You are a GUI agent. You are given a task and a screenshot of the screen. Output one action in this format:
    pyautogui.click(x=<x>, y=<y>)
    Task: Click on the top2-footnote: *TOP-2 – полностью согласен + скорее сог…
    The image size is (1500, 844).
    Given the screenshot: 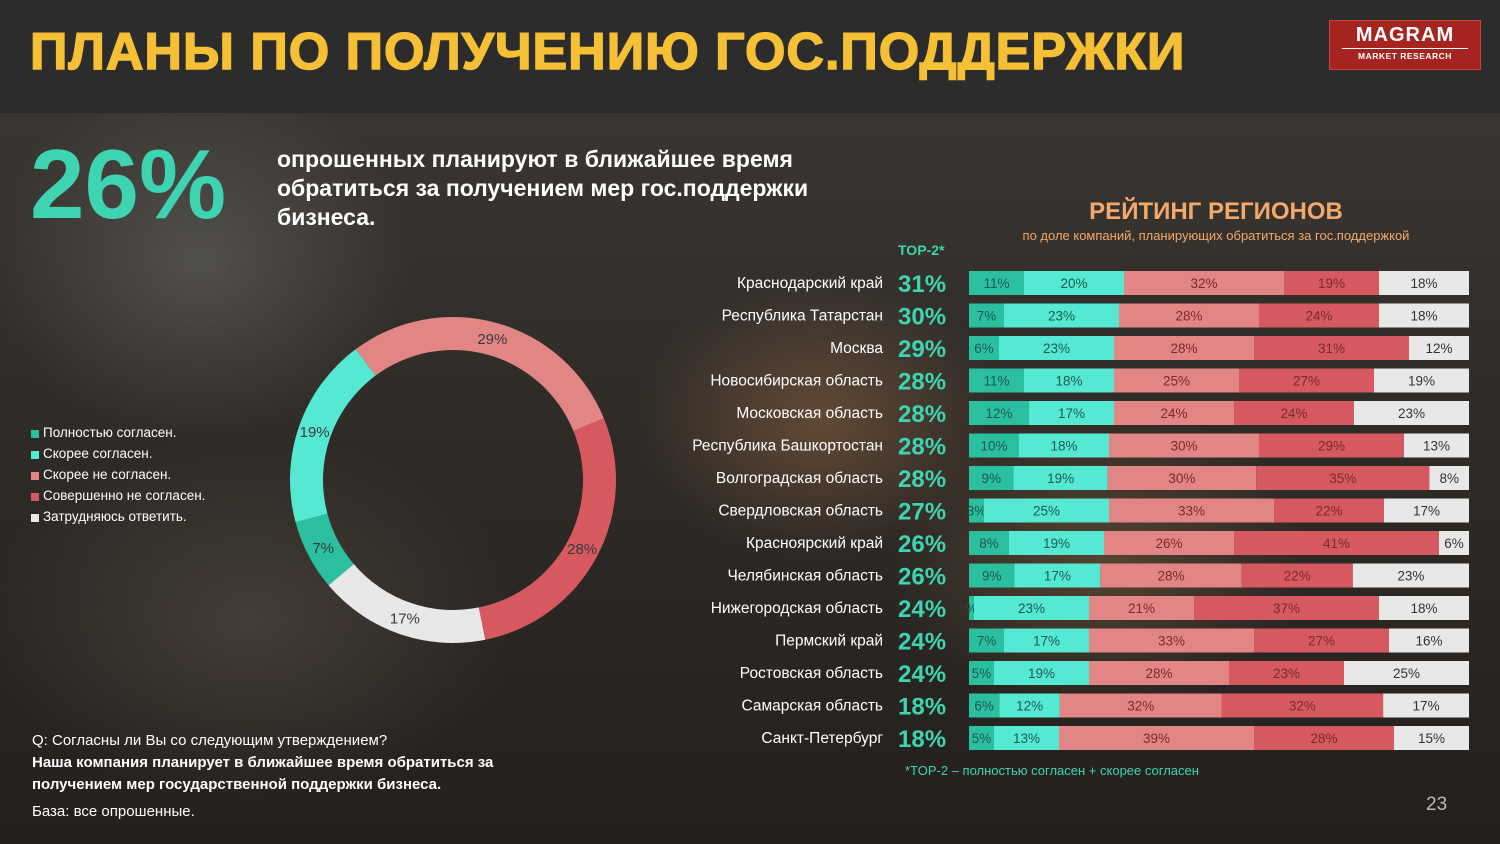 What is the action you would take?
    pyautogui.click(x=1052, y=770)
    